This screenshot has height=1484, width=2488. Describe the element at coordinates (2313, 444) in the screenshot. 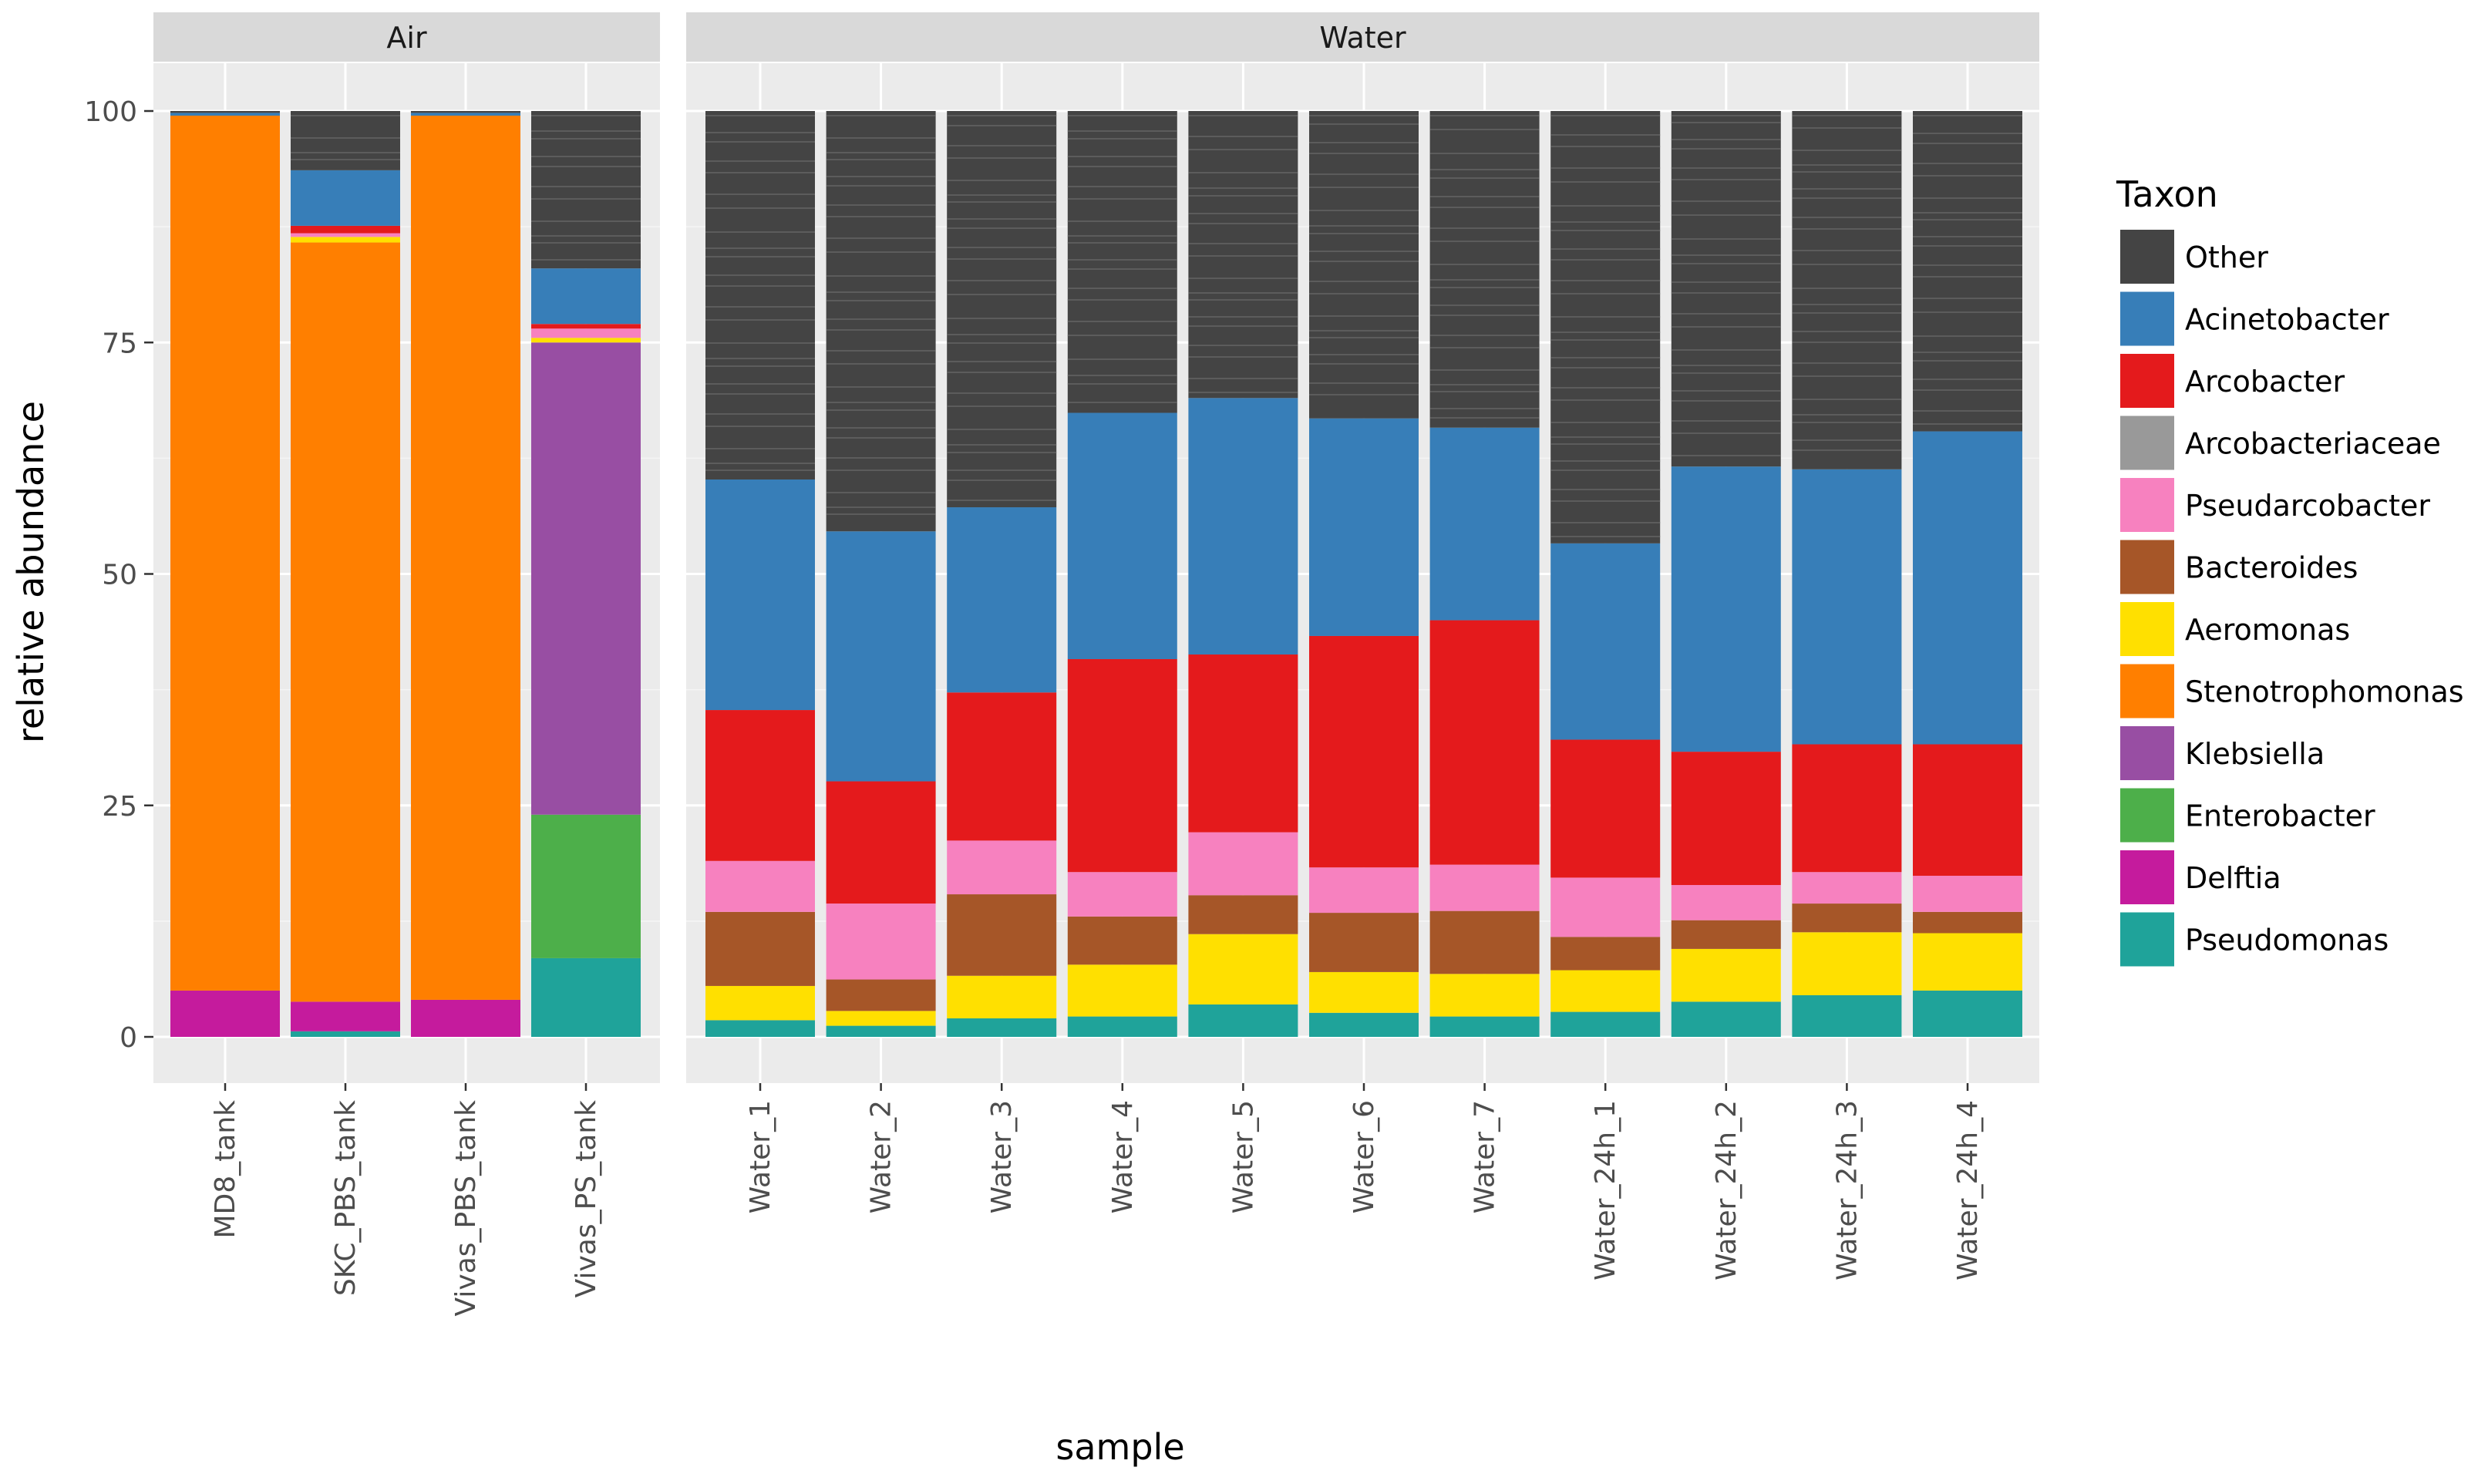

I see `legend-label: Arcobacteriaceae` at that location.